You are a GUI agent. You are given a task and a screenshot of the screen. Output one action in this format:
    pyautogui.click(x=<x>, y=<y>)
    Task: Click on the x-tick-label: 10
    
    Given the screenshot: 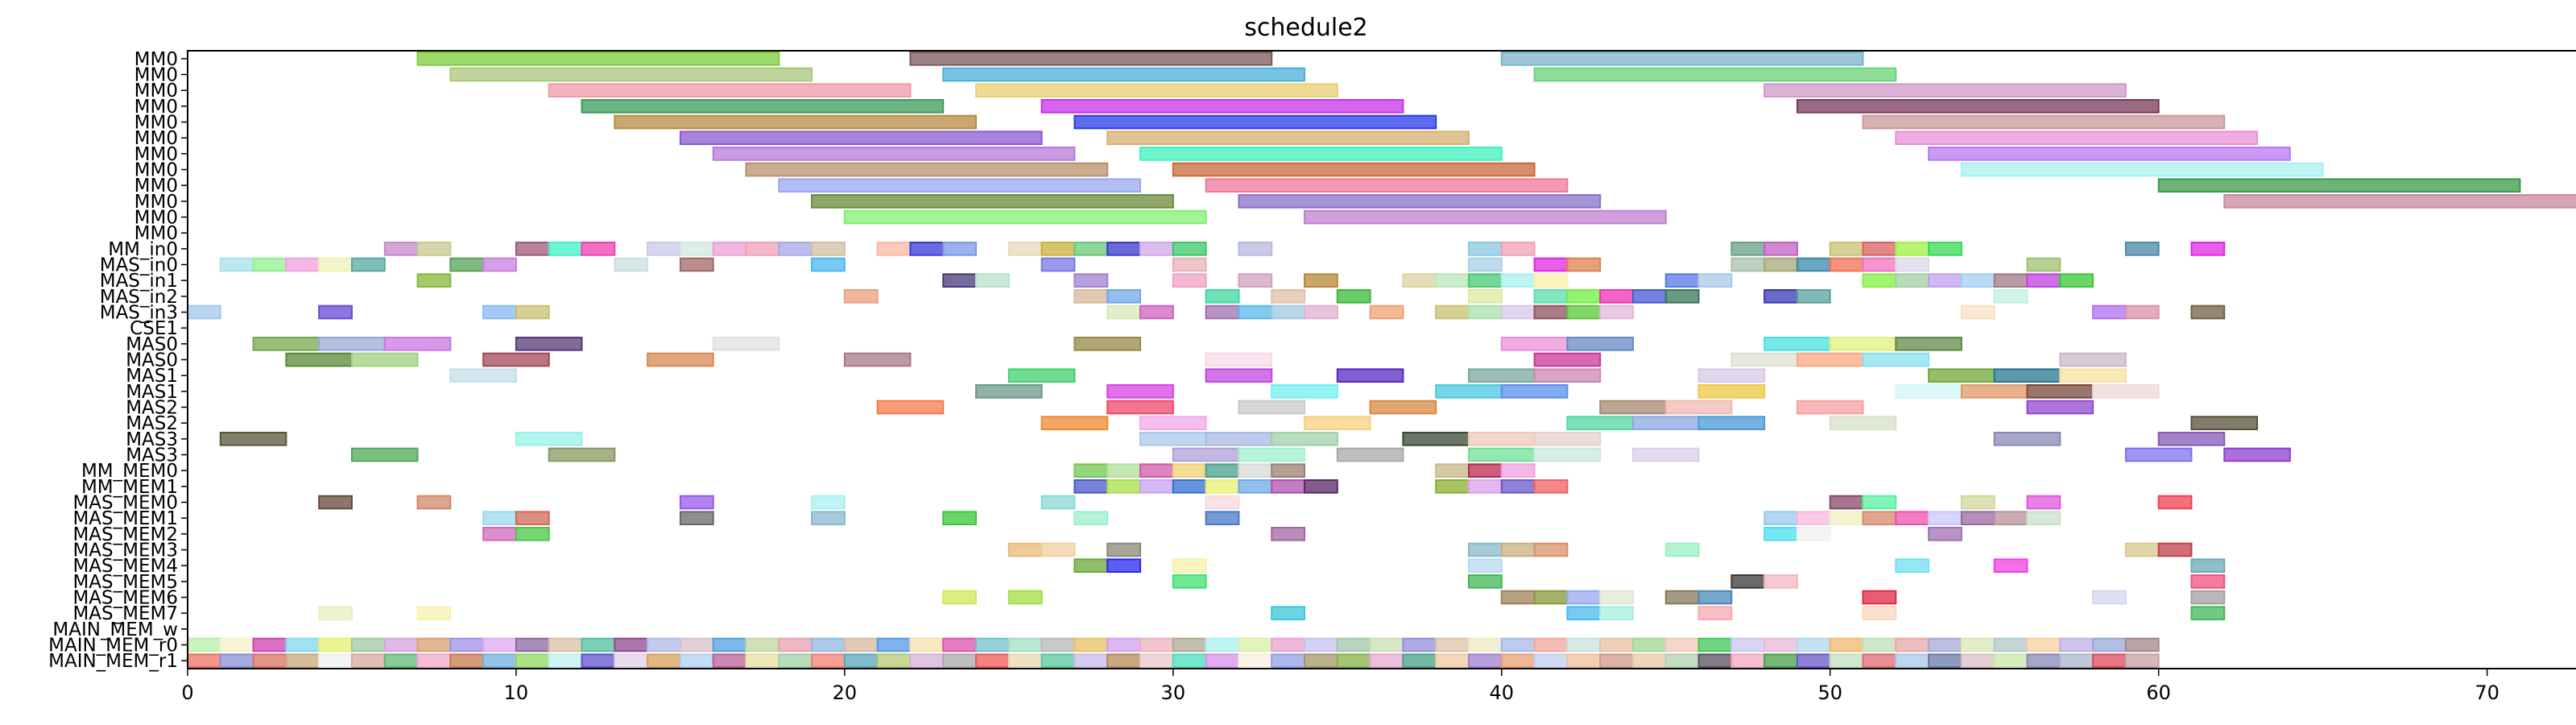 What is the action you would take?
    pyautogui.click(x=516, y=693)
    